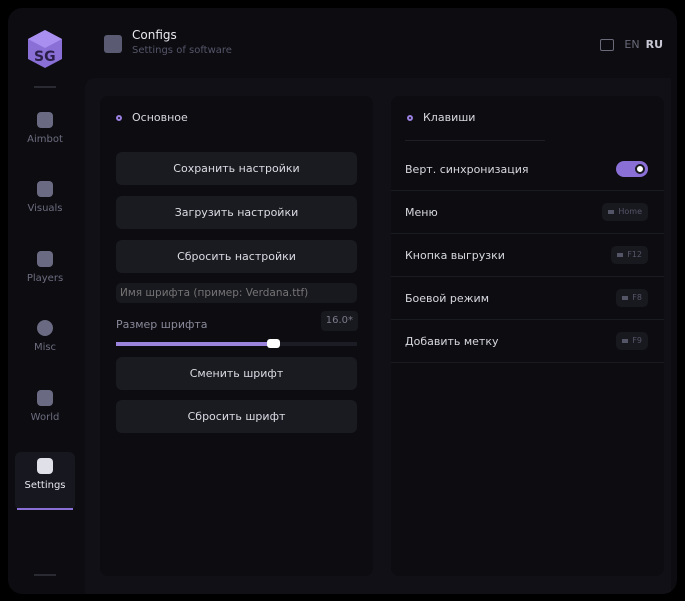 The height and width of the screenshot is (601, 685). I want to click on language-switcher: EN RU, so click(631, 44).